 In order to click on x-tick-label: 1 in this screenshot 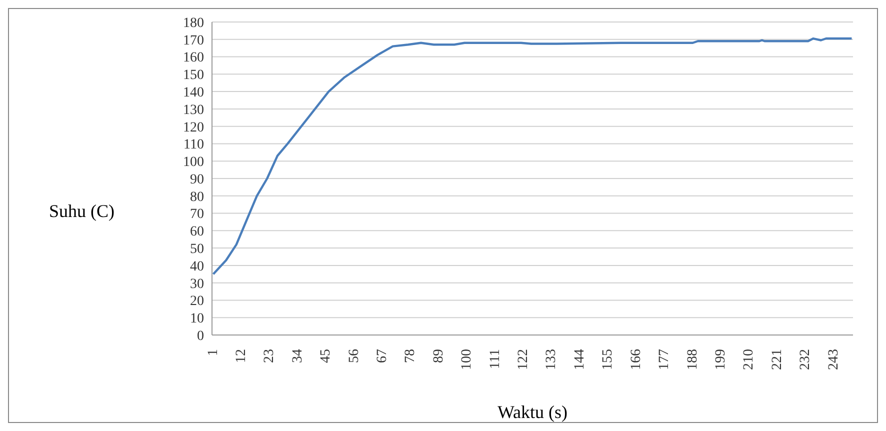, I will do `click(213, 352)`.